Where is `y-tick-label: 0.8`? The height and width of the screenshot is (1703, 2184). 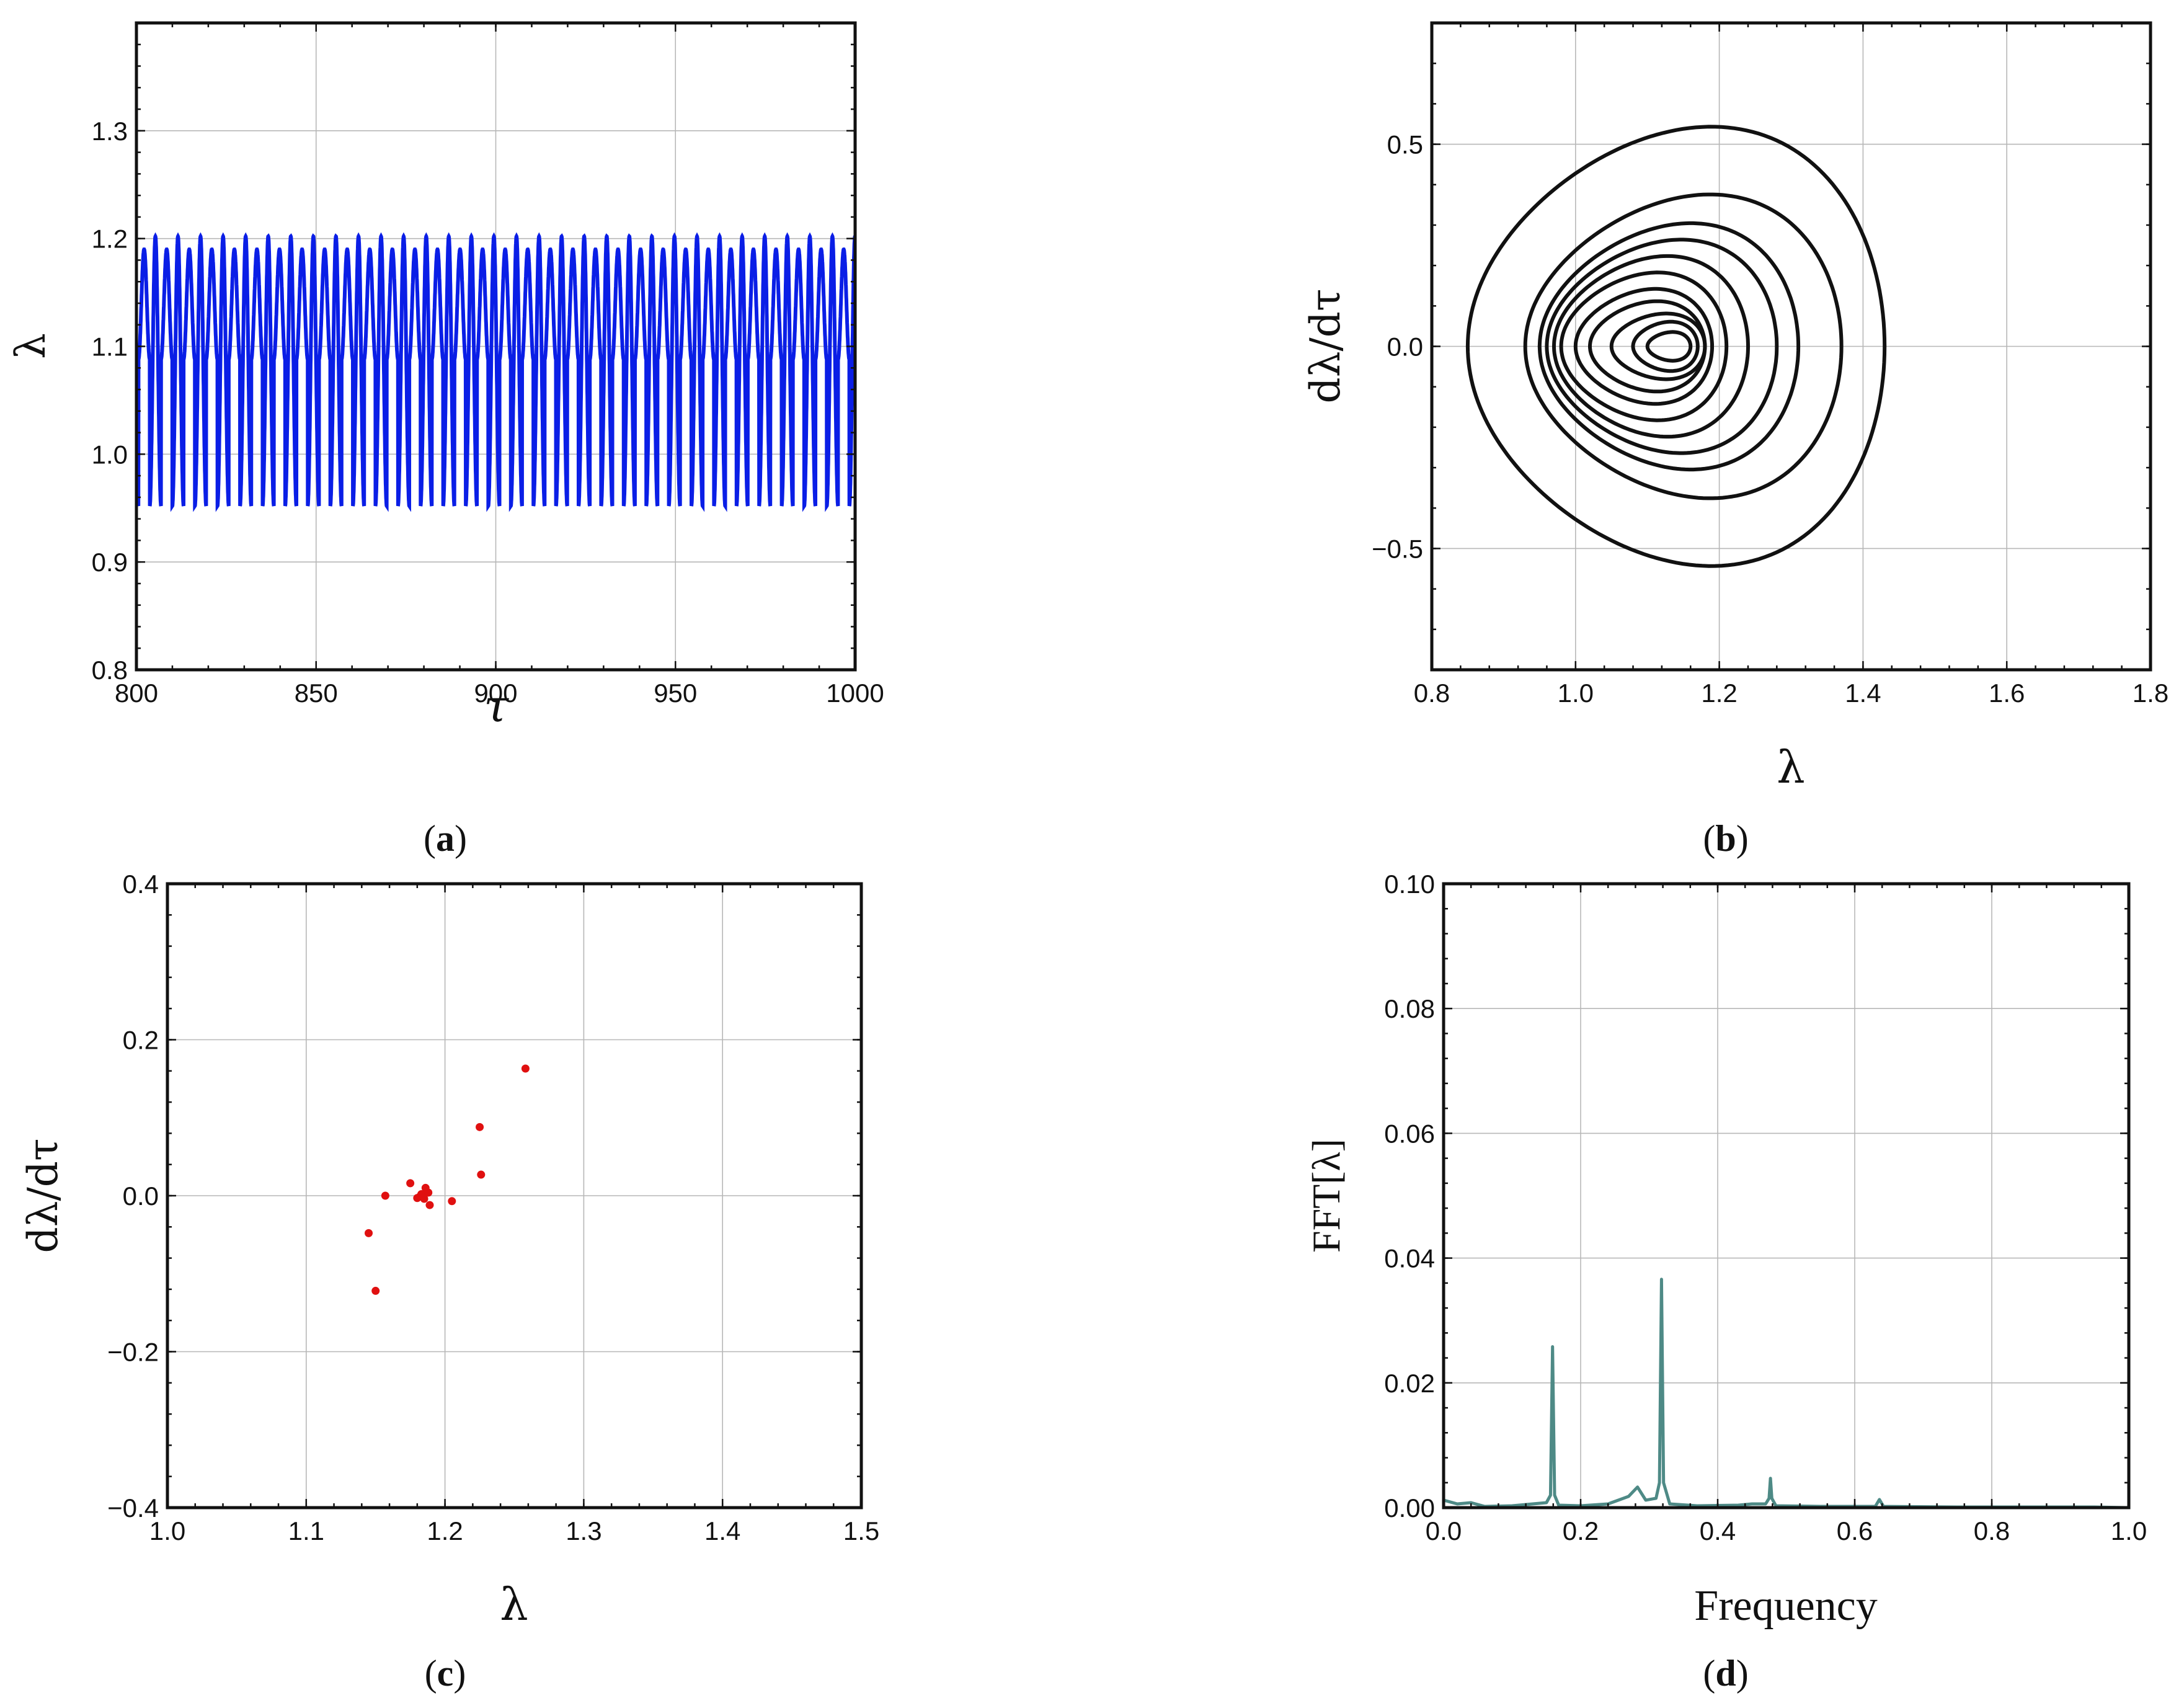
y-tick-label: 0.8 is located at coordinates (110, 671).